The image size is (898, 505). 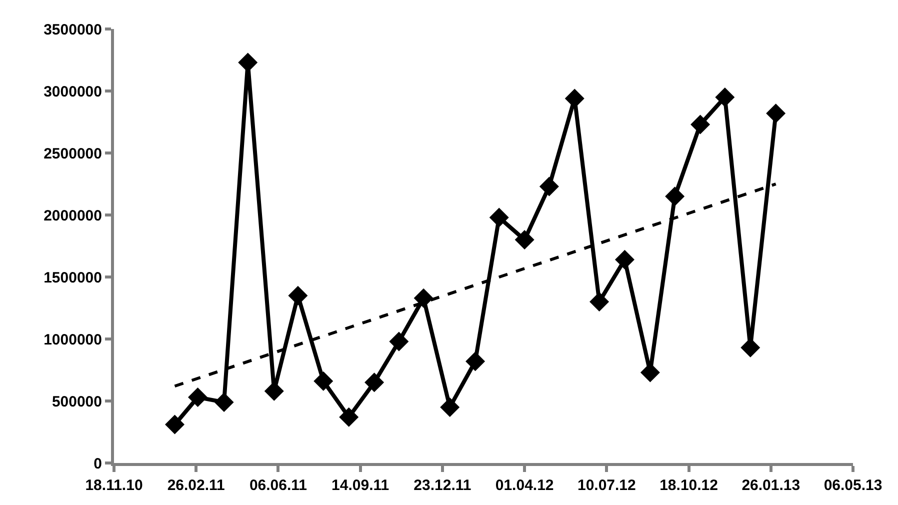 What do you see at coordinates (771, 485) in the screenshot?
I see `x-tick-label: 26.01.13` at bounding box center [771, 485].